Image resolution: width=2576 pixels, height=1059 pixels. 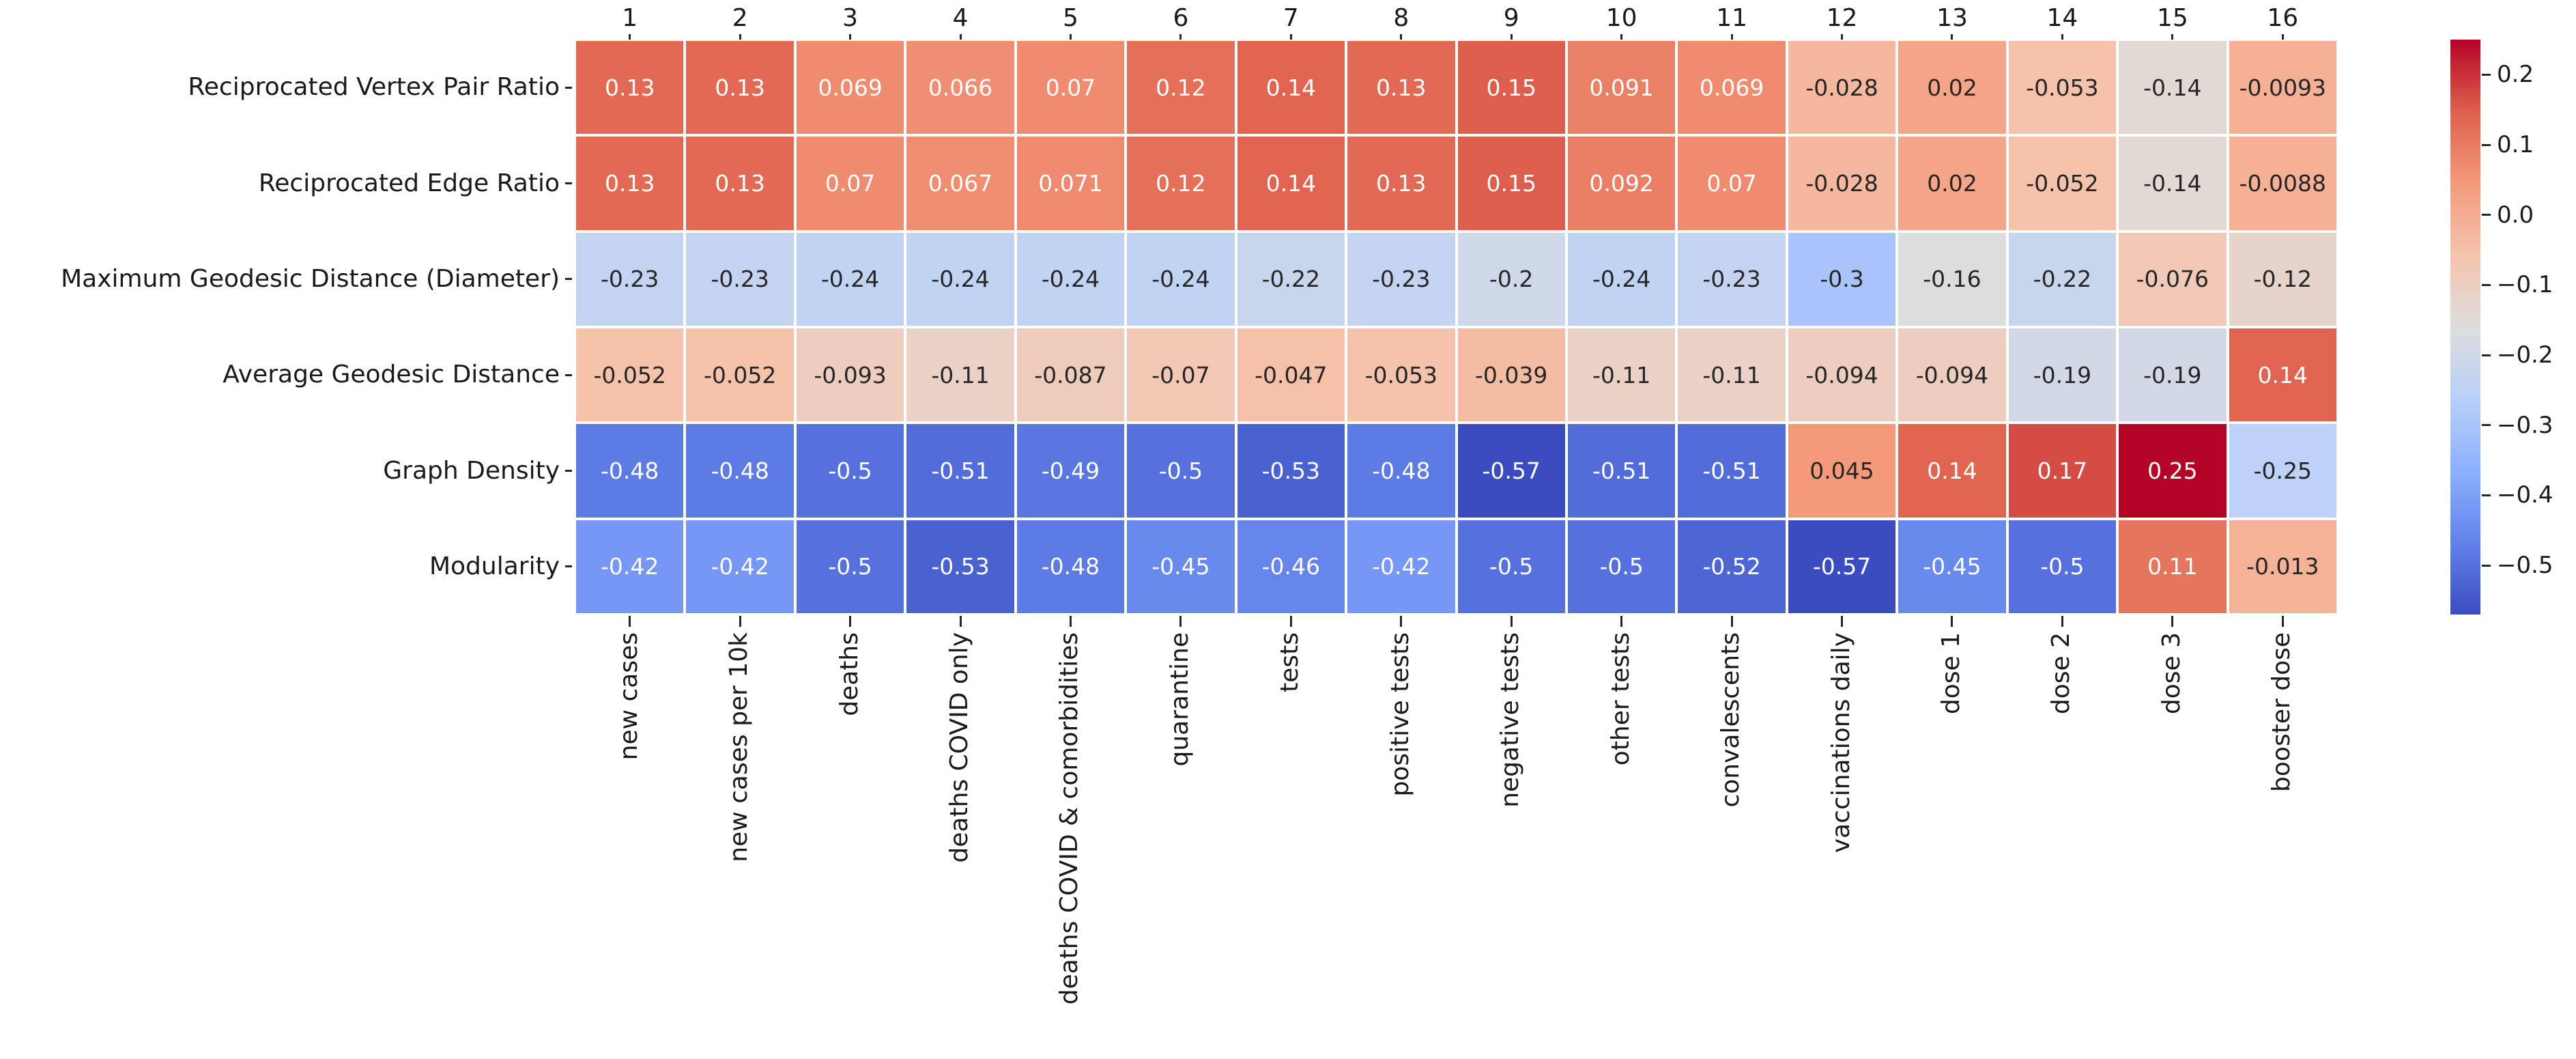 What do you see at coordinates (2061, 673) in the screenshot?
I see `column-label: dose 2` at bounding box center [2061, 673].